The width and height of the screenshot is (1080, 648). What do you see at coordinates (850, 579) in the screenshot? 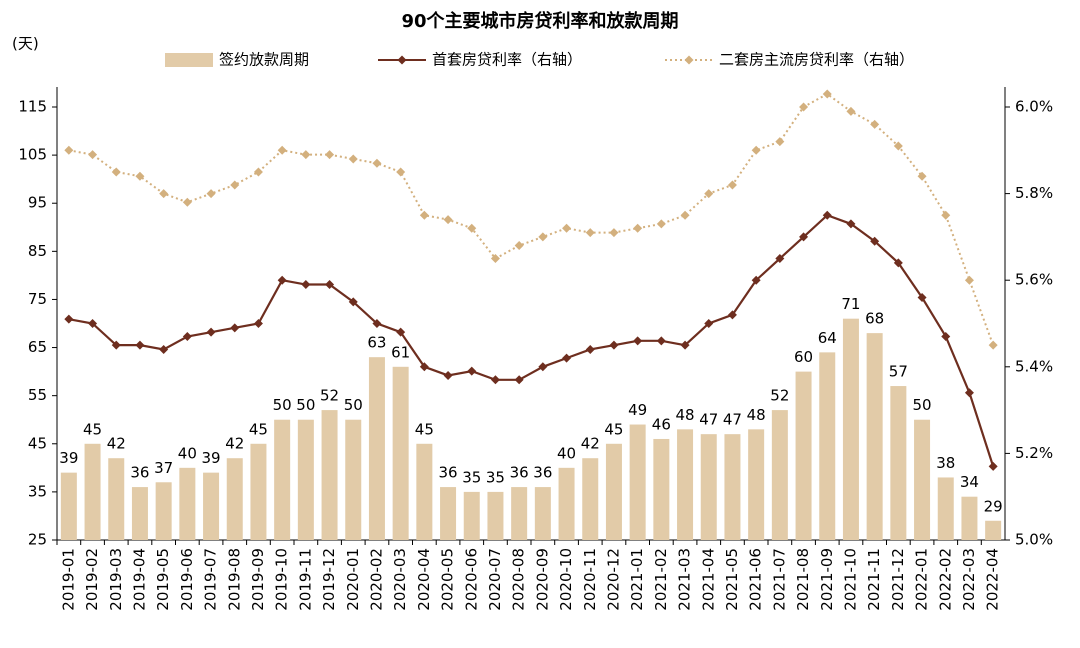
I see `x-tick-label: 2021-10` at bounding box center [850, 579].